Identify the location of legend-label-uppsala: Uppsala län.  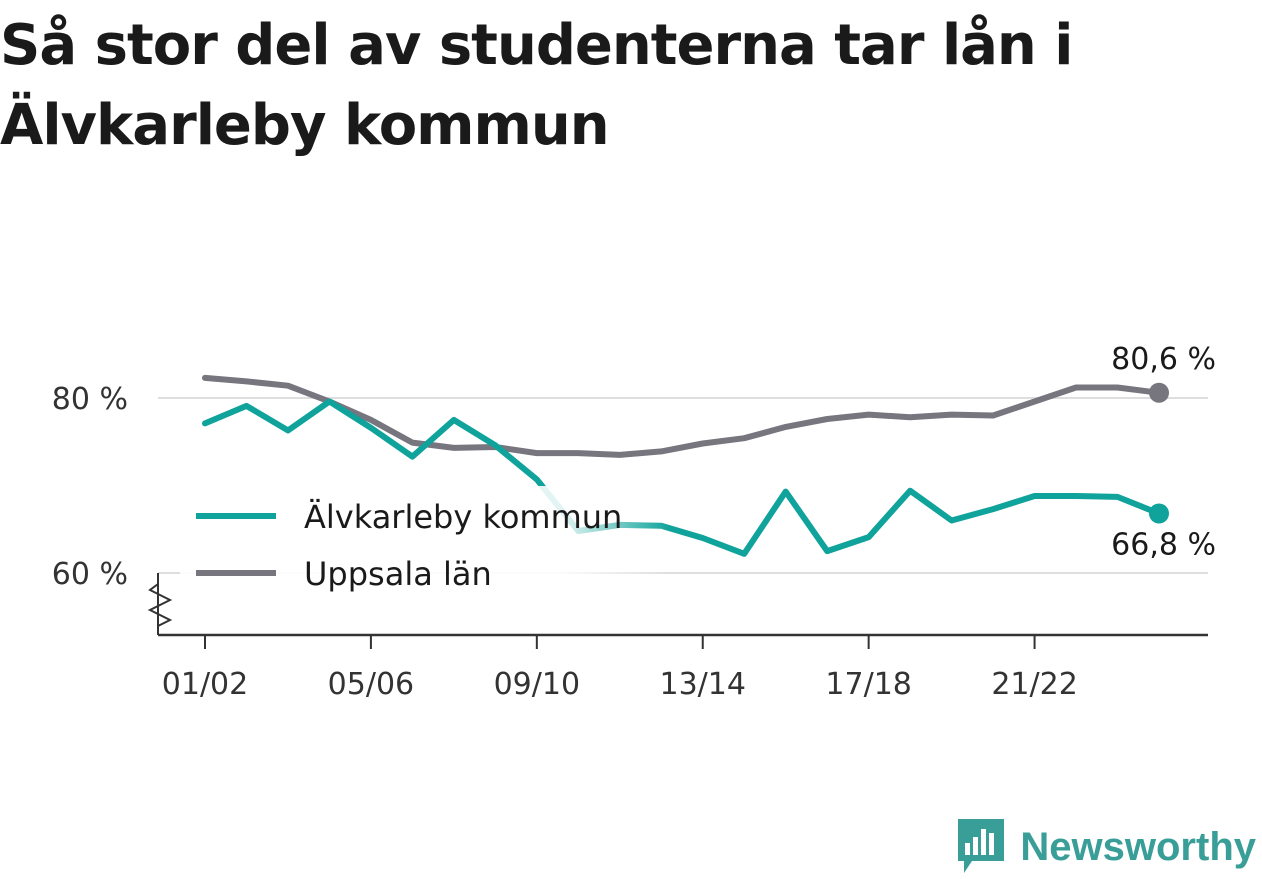
(398, 574).